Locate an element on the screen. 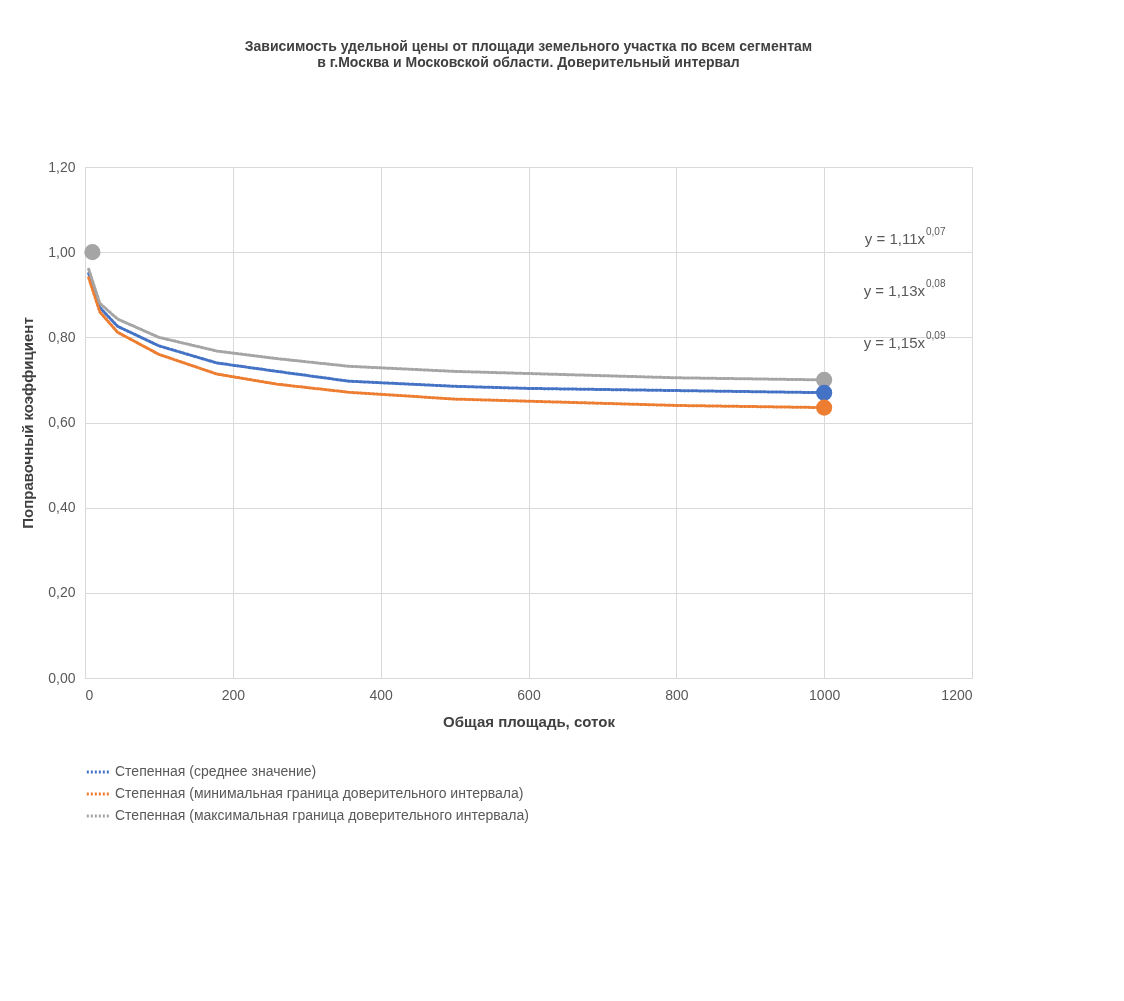  y-tick-label: 1,00 is located at coordinates (62, 251).